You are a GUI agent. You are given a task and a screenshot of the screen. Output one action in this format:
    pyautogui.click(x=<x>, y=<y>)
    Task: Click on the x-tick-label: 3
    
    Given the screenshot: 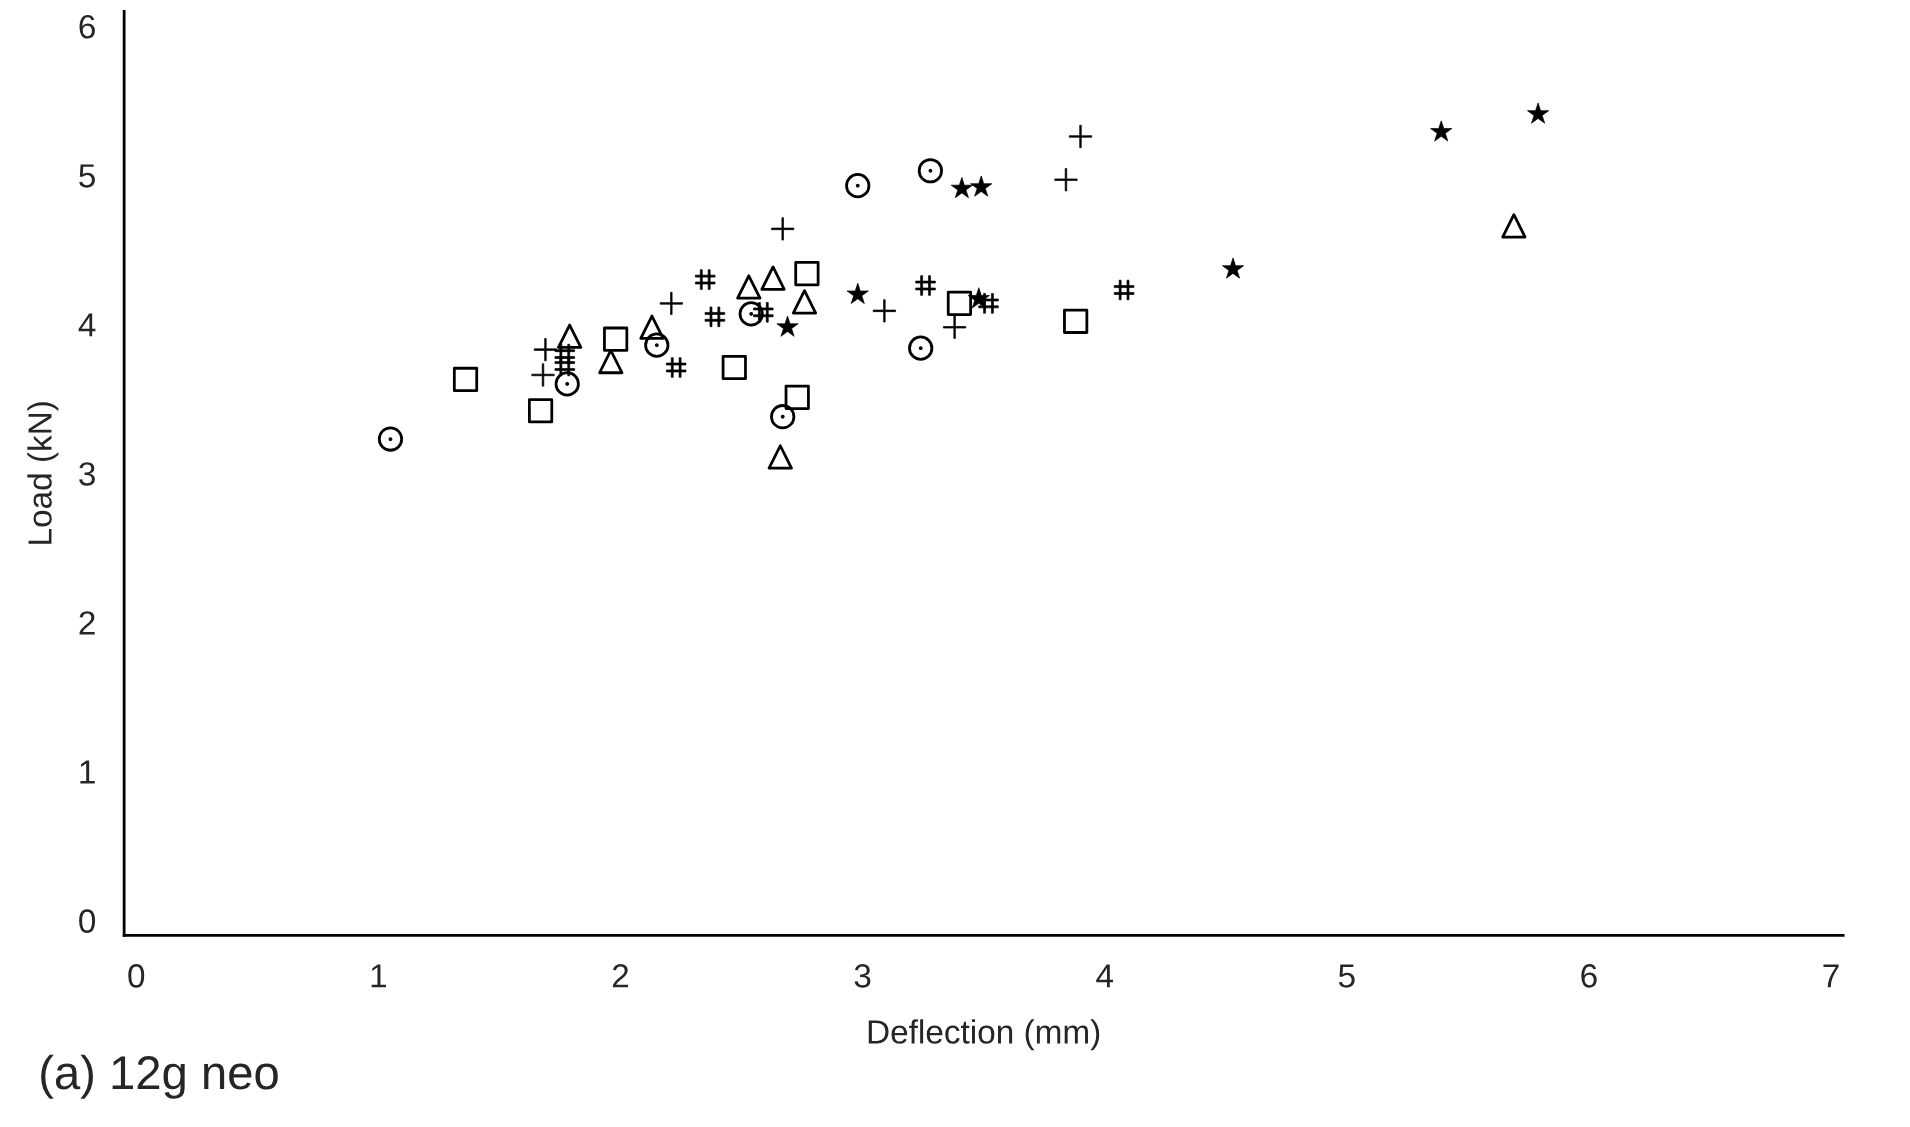 What is the action you would take?
    pyautogui.click(x=862, y=976)
    